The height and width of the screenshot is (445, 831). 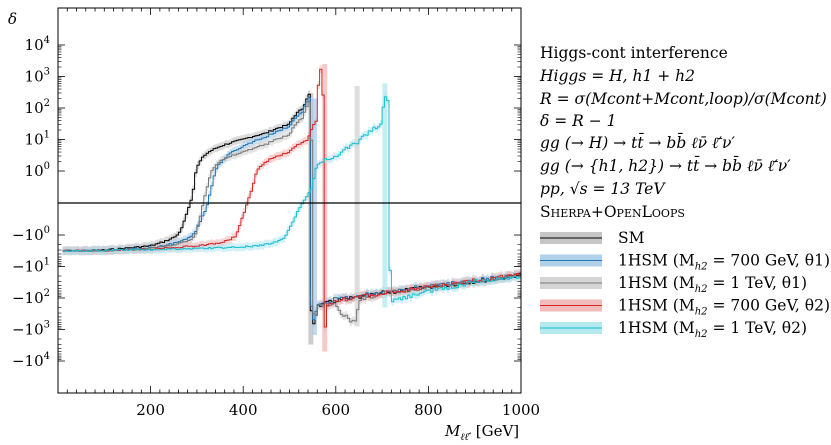 I want to click on x-axis-label-sub: ℓℓ̄′, so click(x=465, y=437).